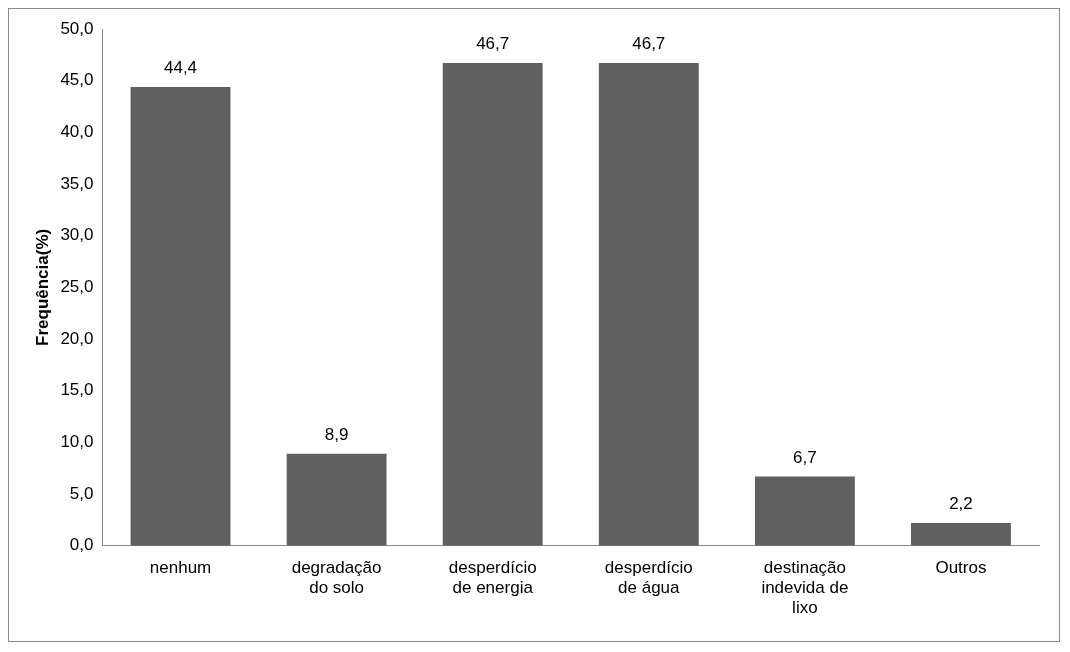 The width and height of the screenshot is (1070, 652). Describe the element at coordinates (805, 457) in the screenshot. I see `data-label: 6,7` at that location.